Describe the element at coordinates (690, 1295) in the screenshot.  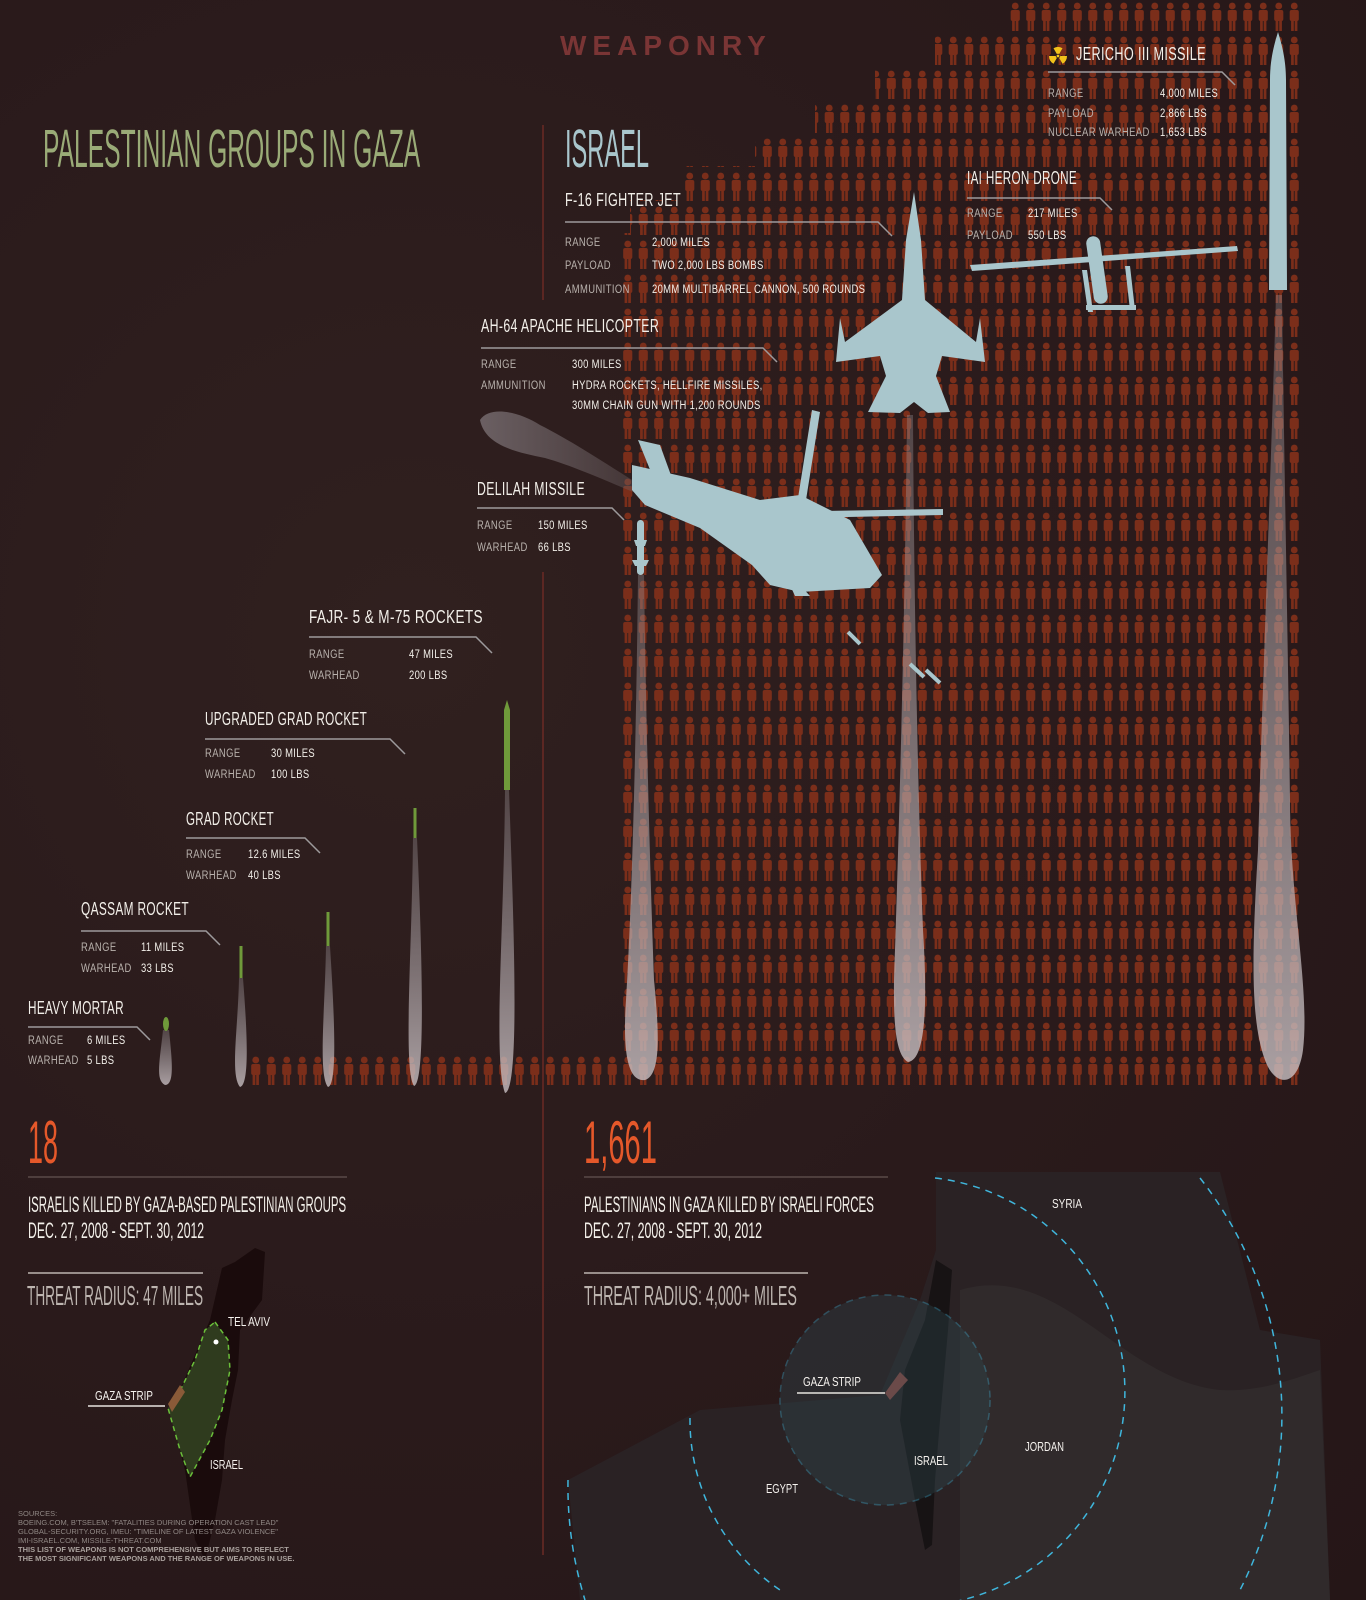
I see `israel-threat-radius: THREAT RADIUS: 4,000+ MILES` at that location.